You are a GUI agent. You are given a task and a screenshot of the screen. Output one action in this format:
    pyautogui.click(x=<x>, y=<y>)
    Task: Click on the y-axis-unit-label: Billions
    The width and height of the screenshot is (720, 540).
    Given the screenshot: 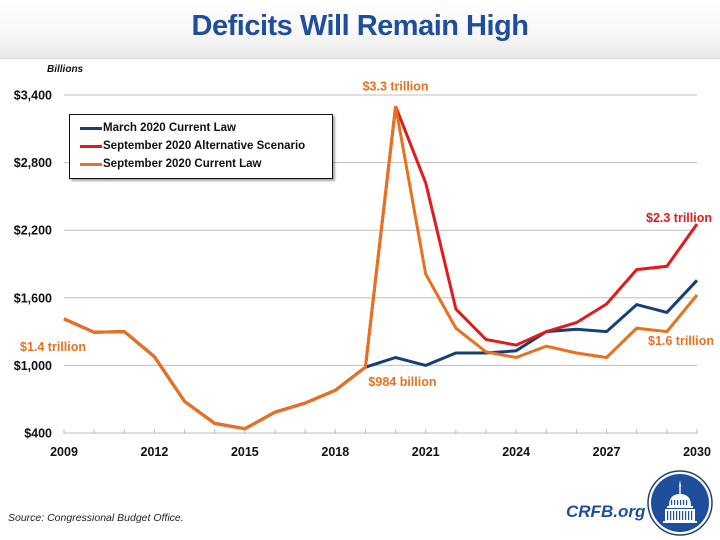 What is the action you would take?
    pyautogui.click(x=65, y=69)
    